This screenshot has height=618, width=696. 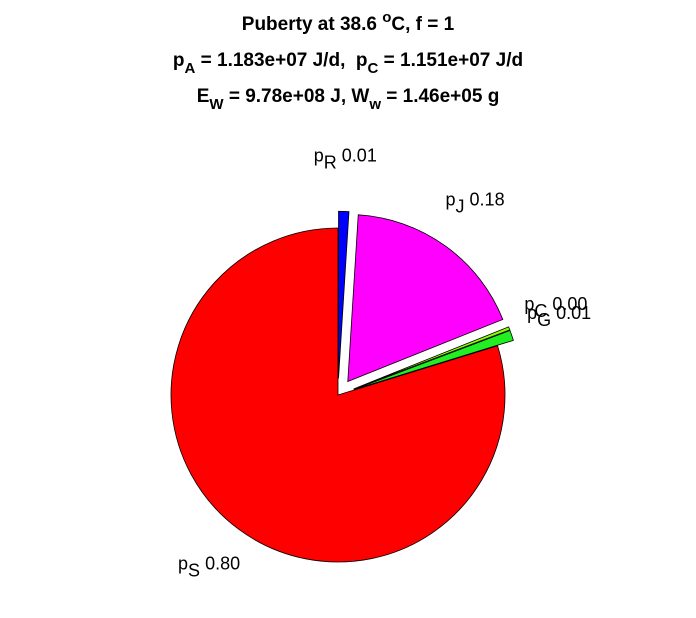 I want to click on slice-label-sub: G, so click(x=544, y=320).